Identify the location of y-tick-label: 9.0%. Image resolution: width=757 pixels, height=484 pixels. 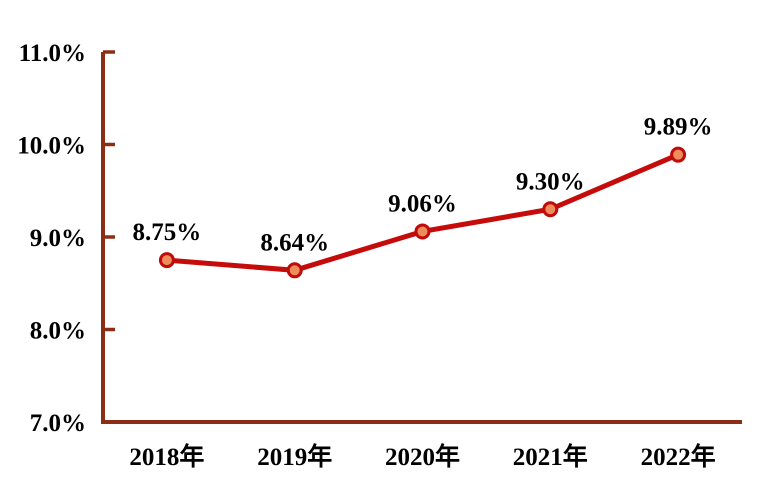
(58, 238).